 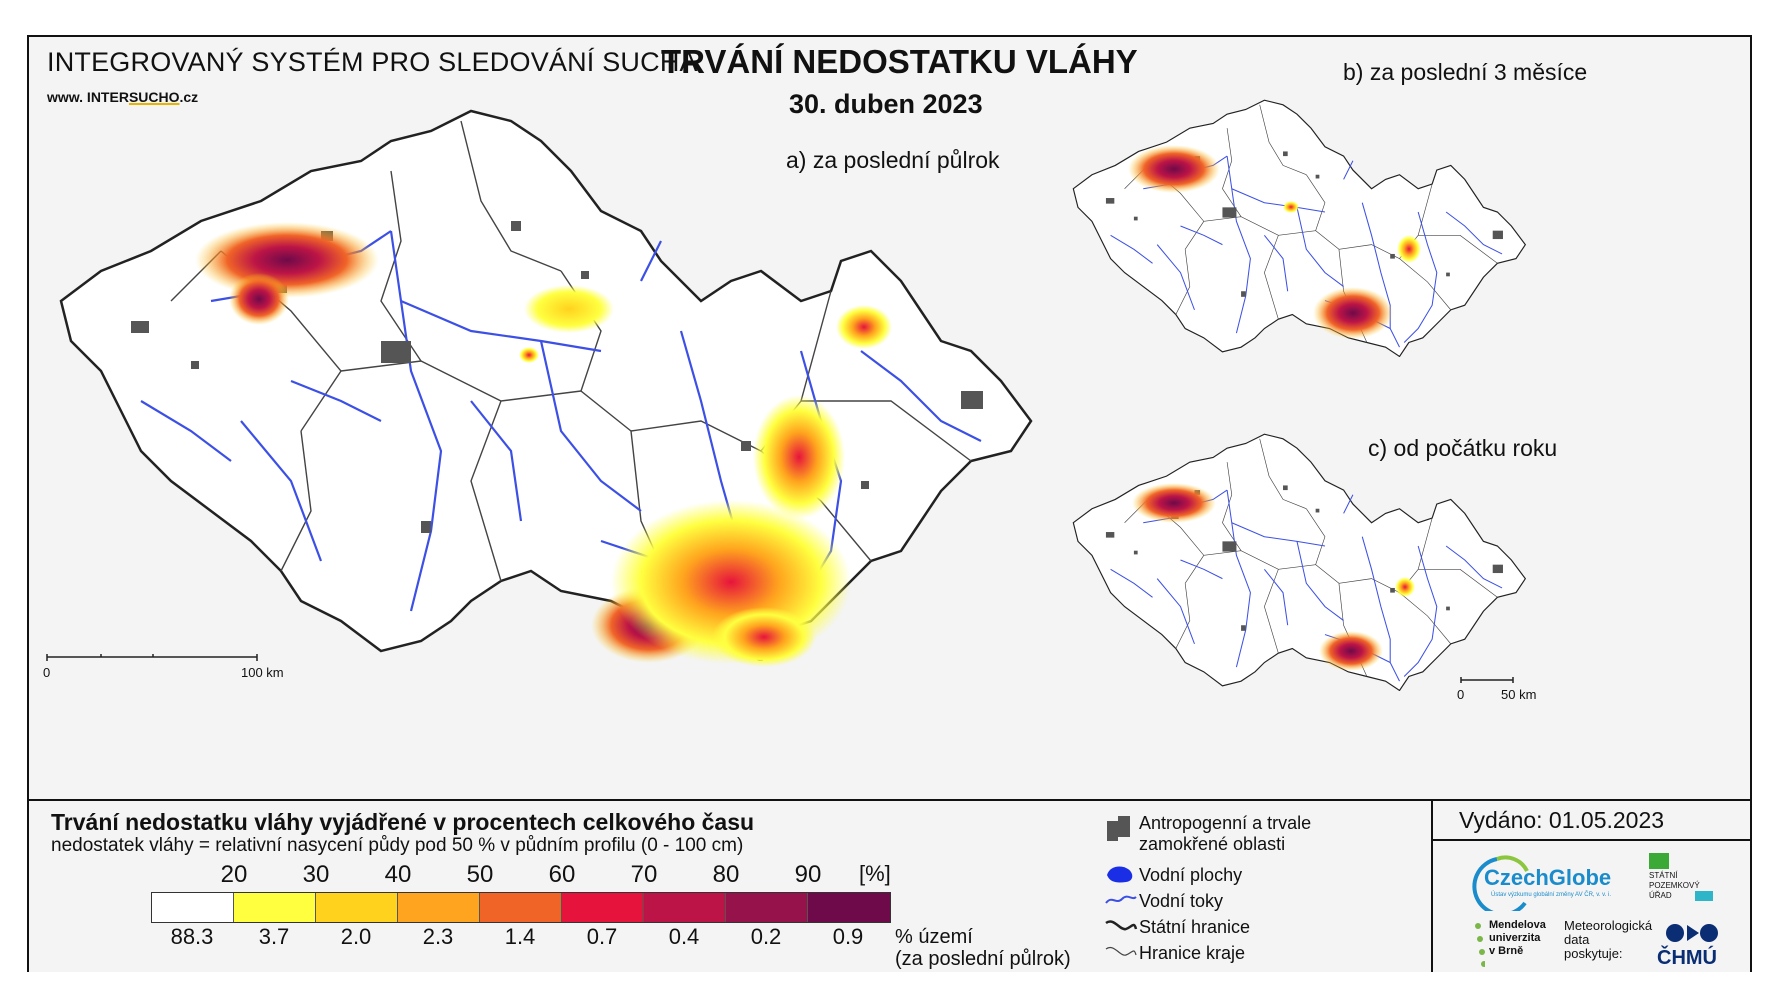 I want to click on czechglobe-logo-icon, so click(x=1500, y=883).